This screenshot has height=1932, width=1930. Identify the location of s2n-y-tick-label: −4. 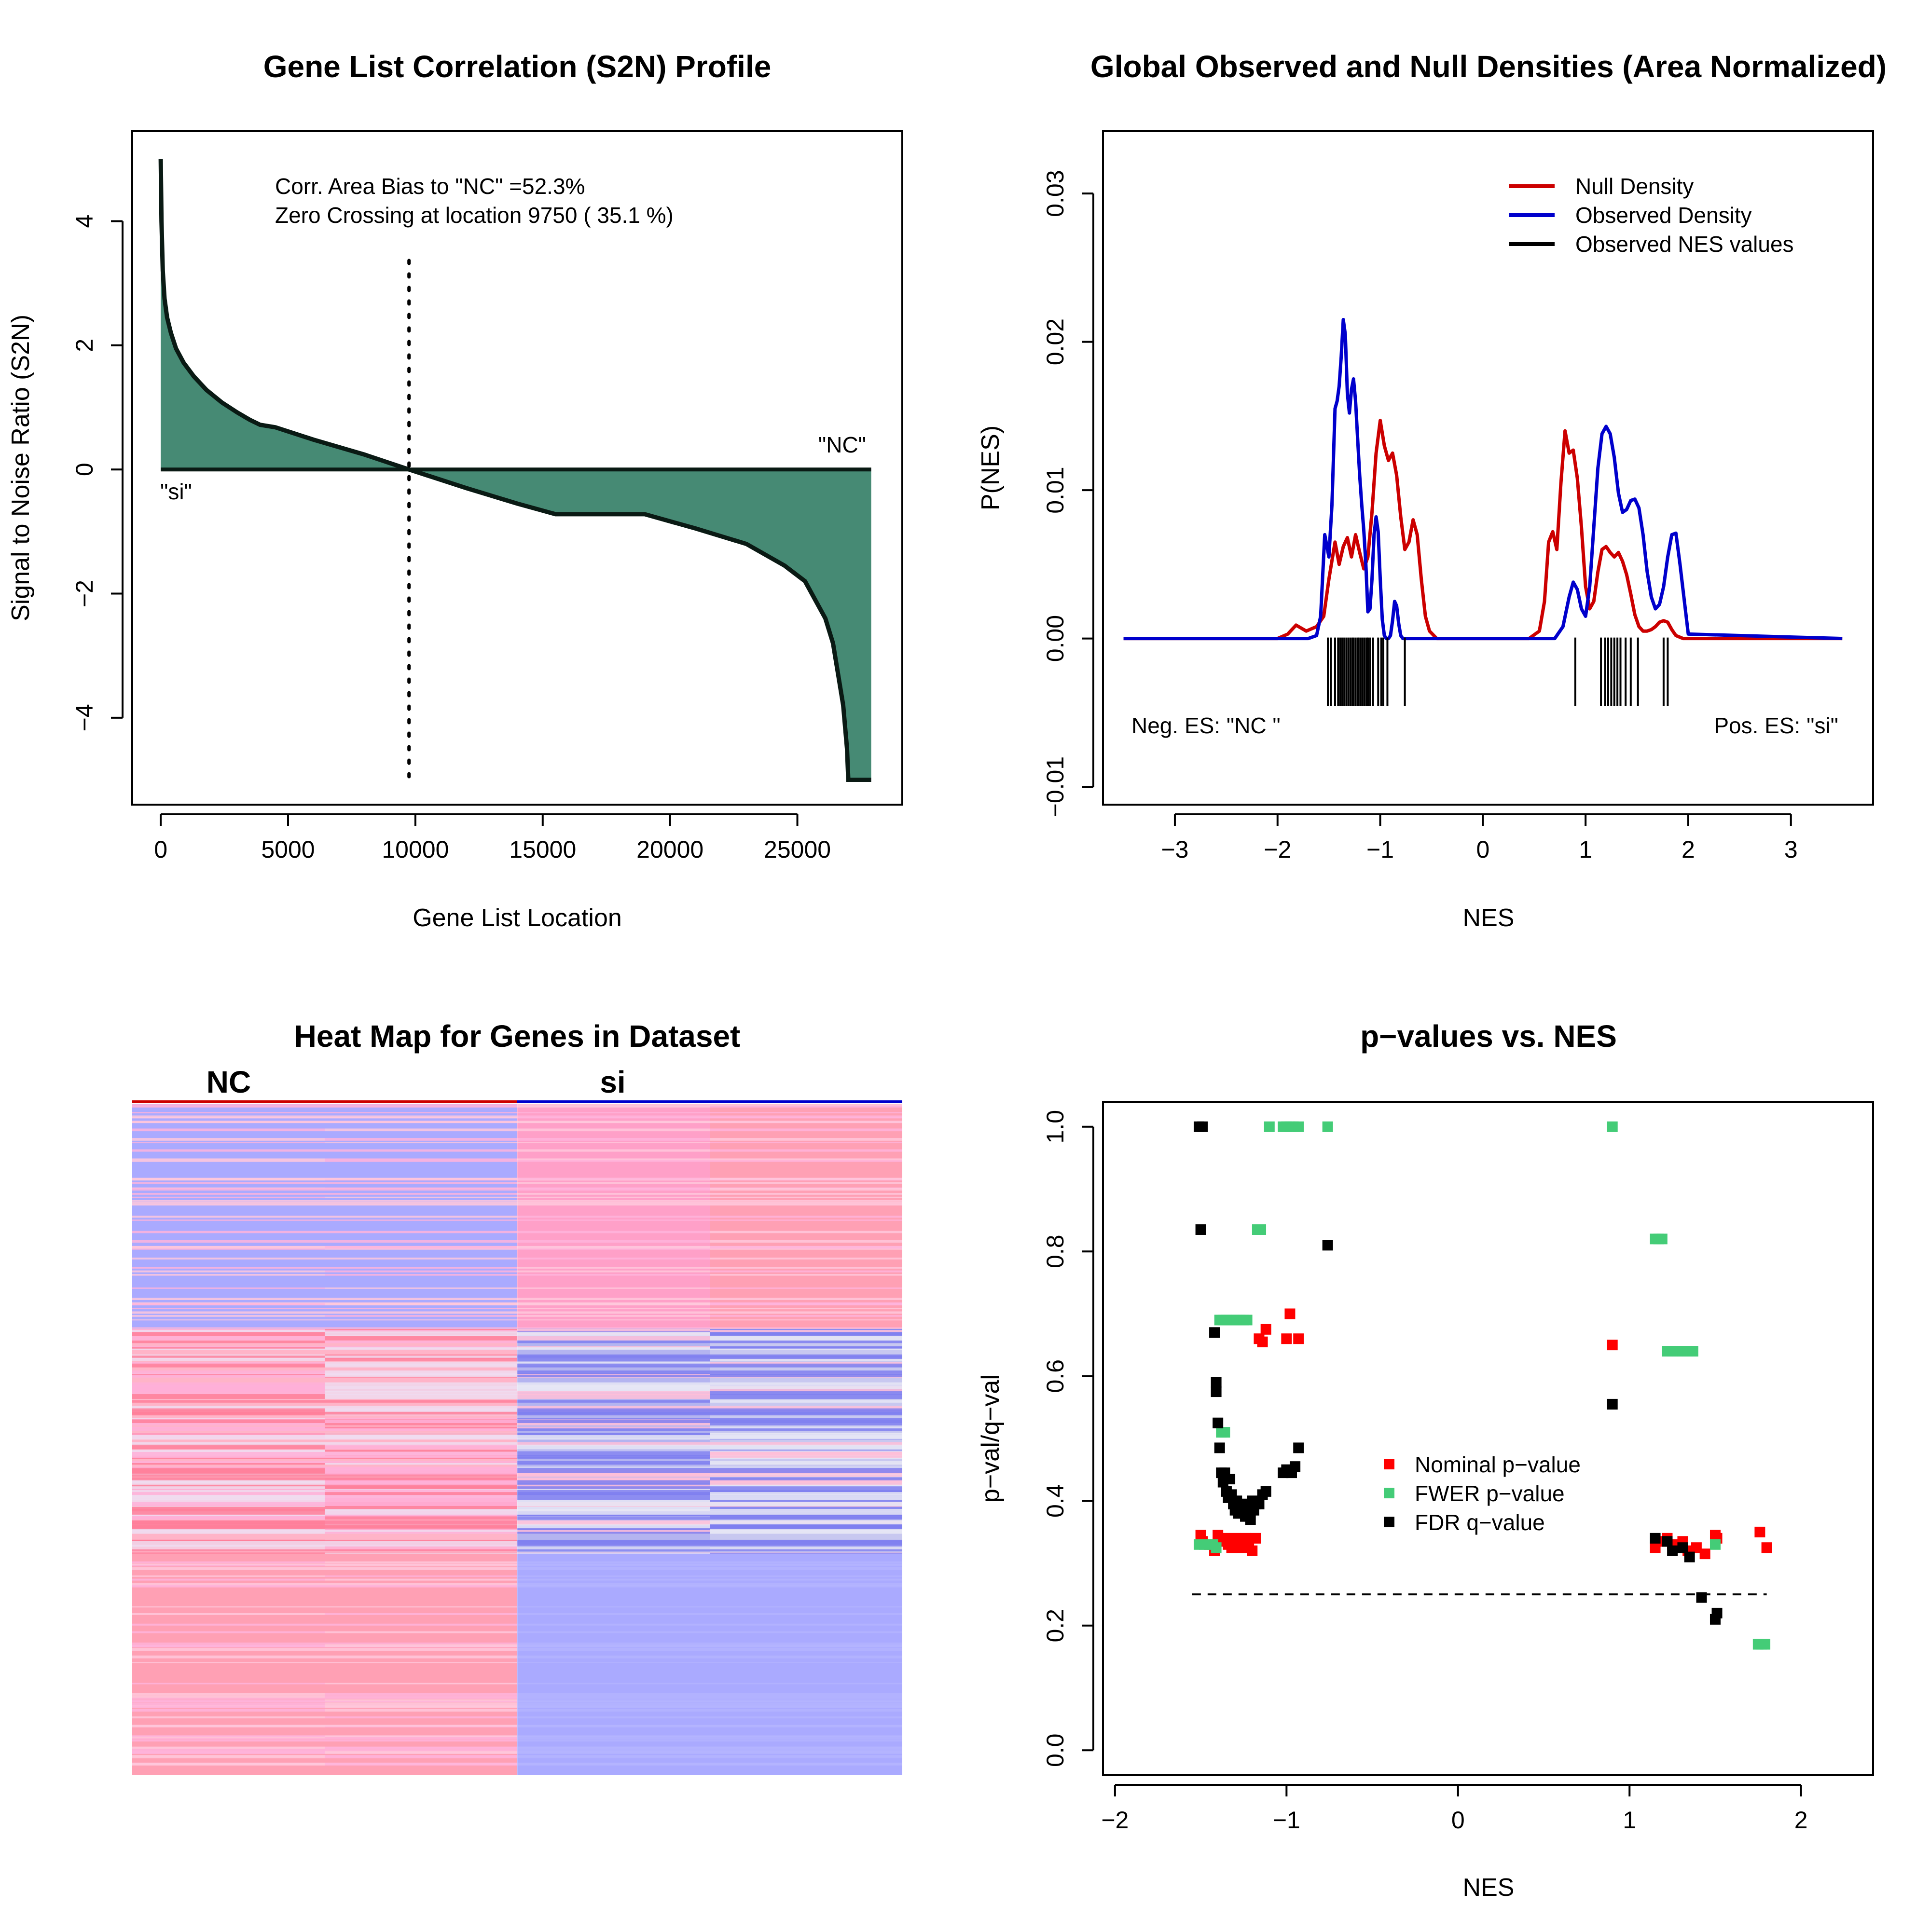
(84, 718).